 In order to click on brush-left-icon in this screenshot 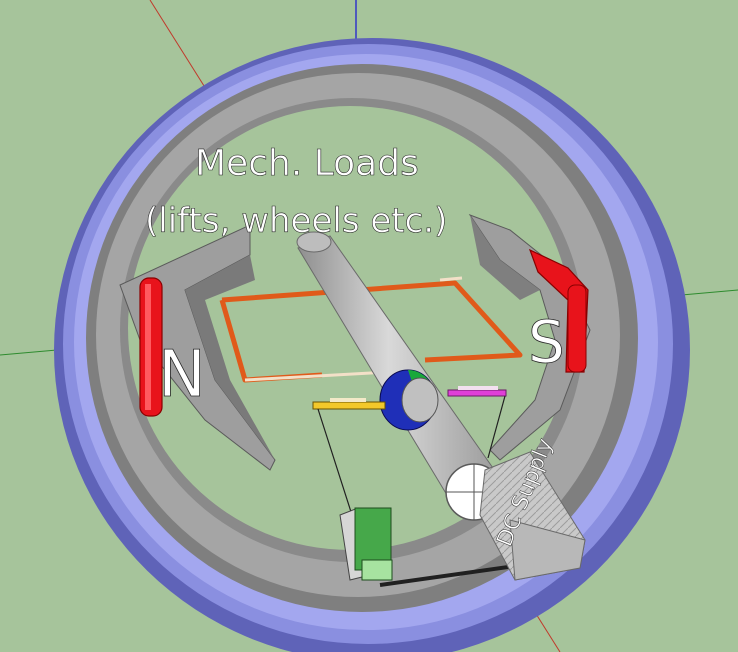, I will do `click(349, 404)`.